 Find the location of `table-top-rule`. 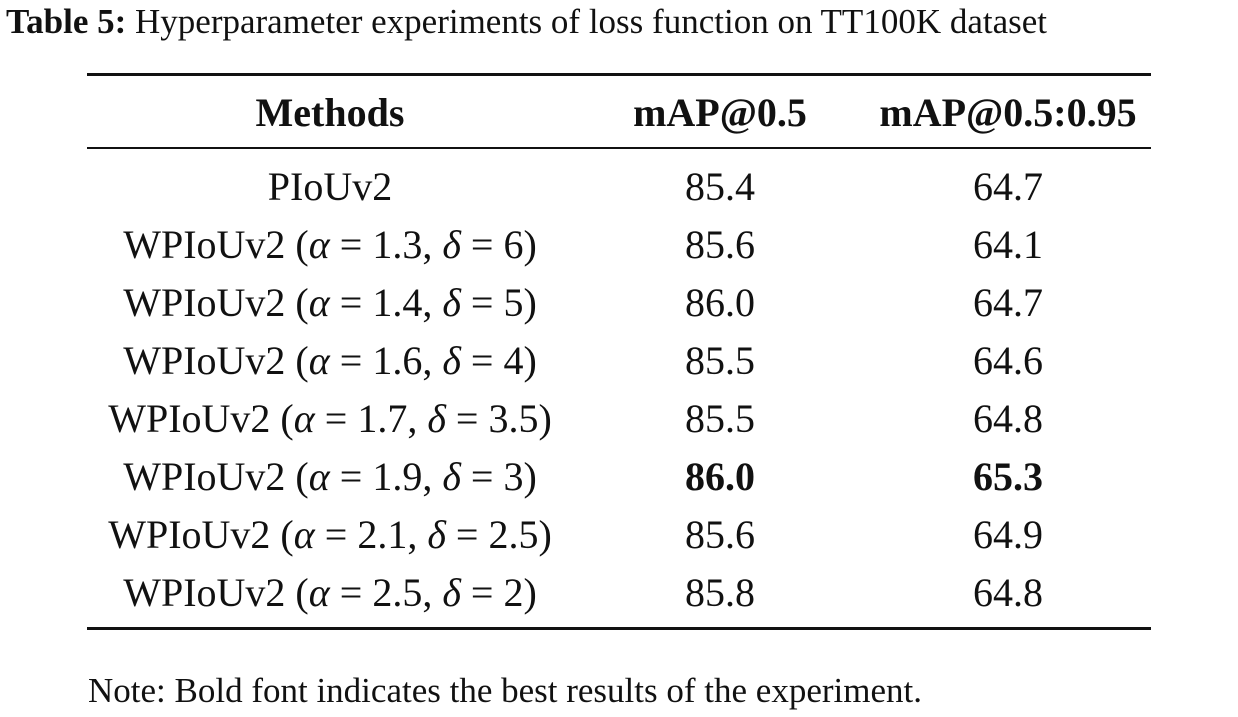

table-top-rule is located at coordinates (619, 74).